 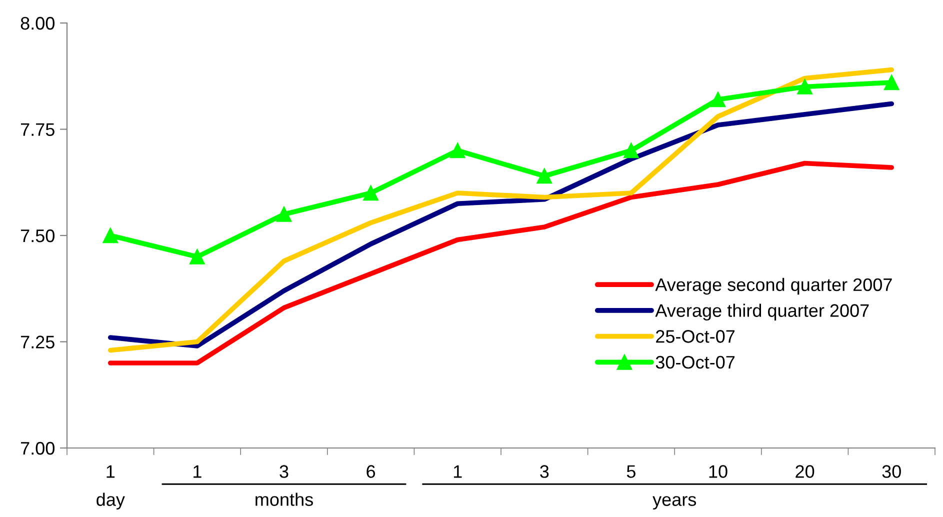 I want to click on y-tick-label: 7.25, so click(x=37, y=342).